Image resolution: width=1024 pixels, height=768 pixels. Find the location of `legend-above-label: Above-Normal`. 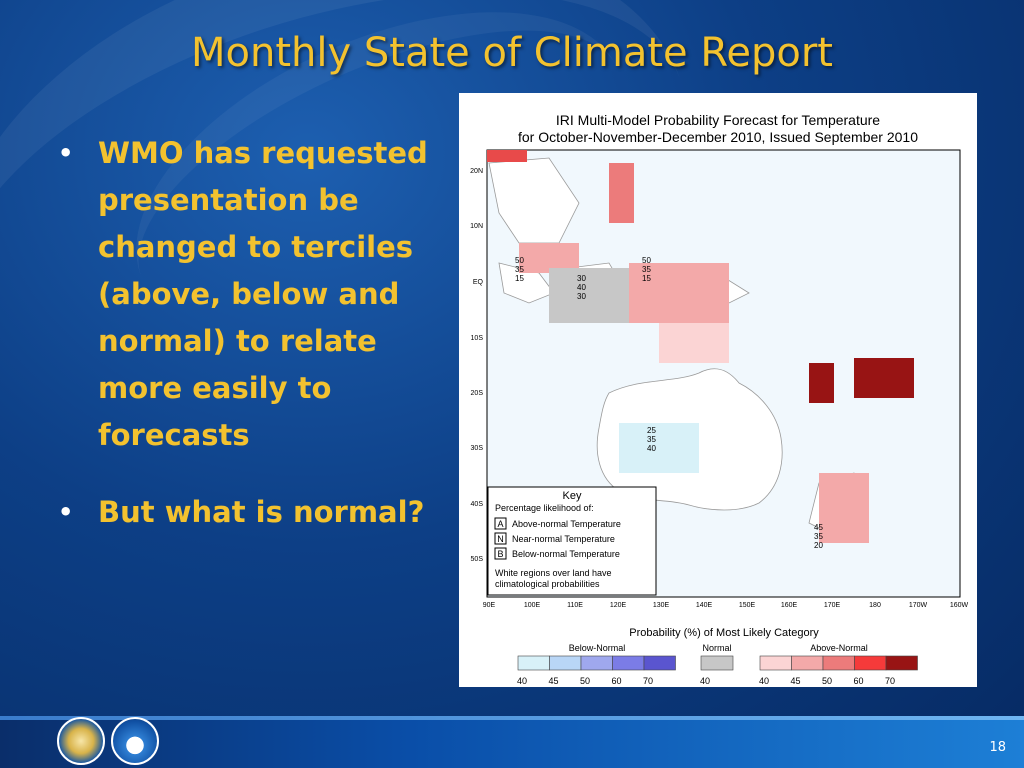

legend-above-label: Above-Normal is located at coordinates (839, 648).